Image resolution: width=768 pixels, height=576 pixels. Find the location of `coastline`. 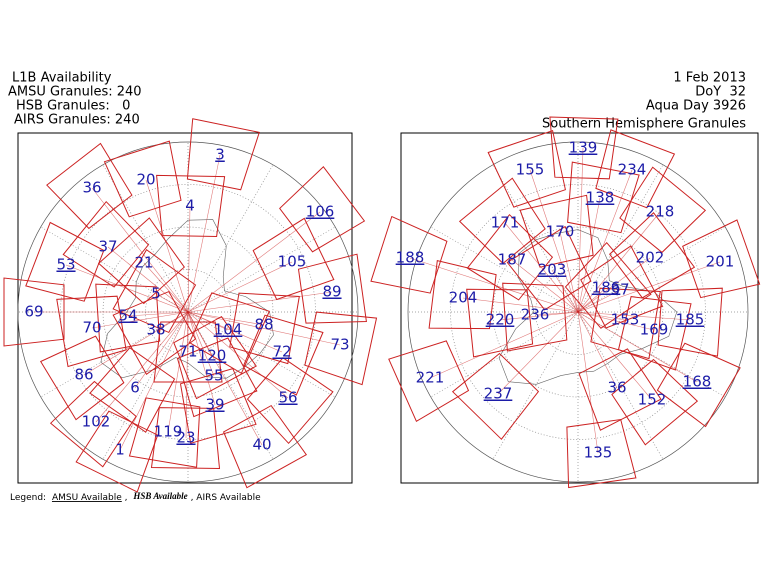

coastline is located at coordinates (588, 307).